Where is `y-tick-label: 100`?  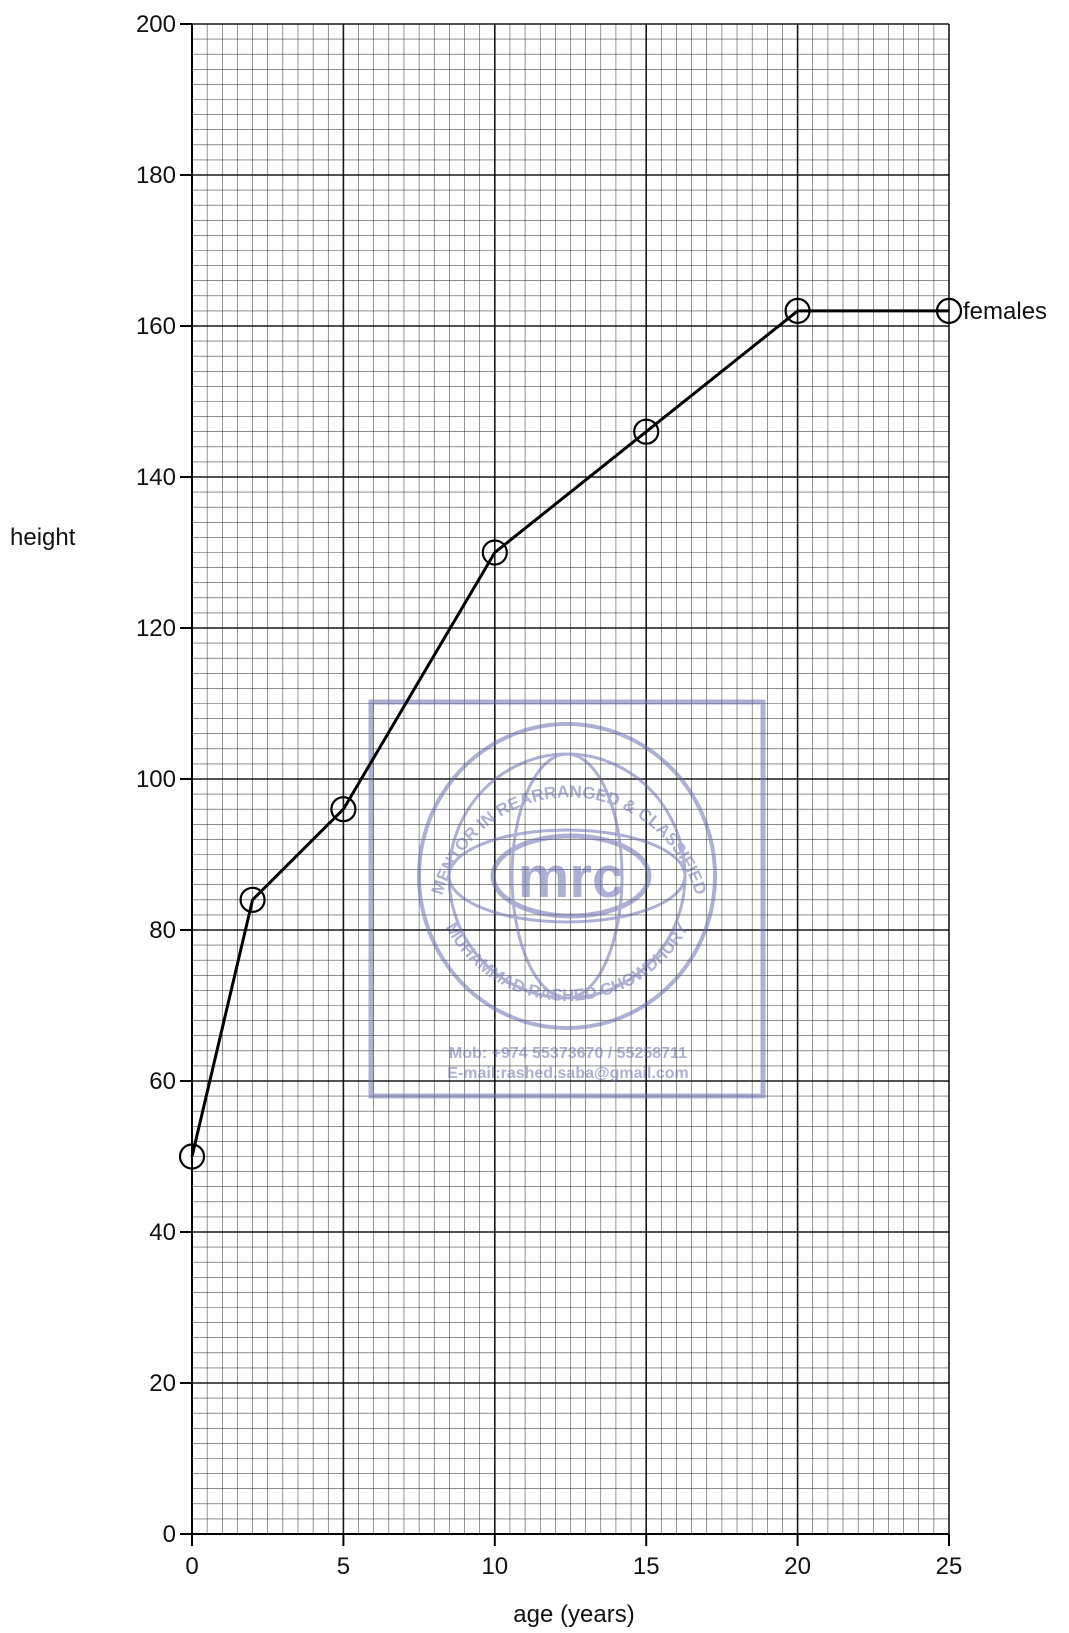
y-tick-label: 100 is located at coordinates (156, 779).